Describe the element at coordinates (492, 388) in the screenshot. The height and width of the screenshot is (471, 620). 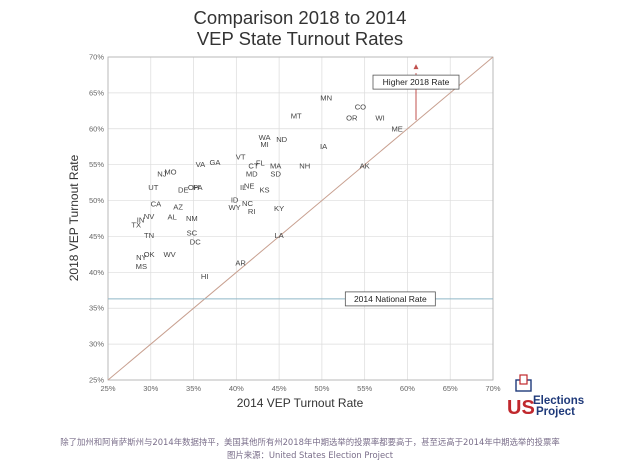
I see `x-tick-label: 70%` at that location.